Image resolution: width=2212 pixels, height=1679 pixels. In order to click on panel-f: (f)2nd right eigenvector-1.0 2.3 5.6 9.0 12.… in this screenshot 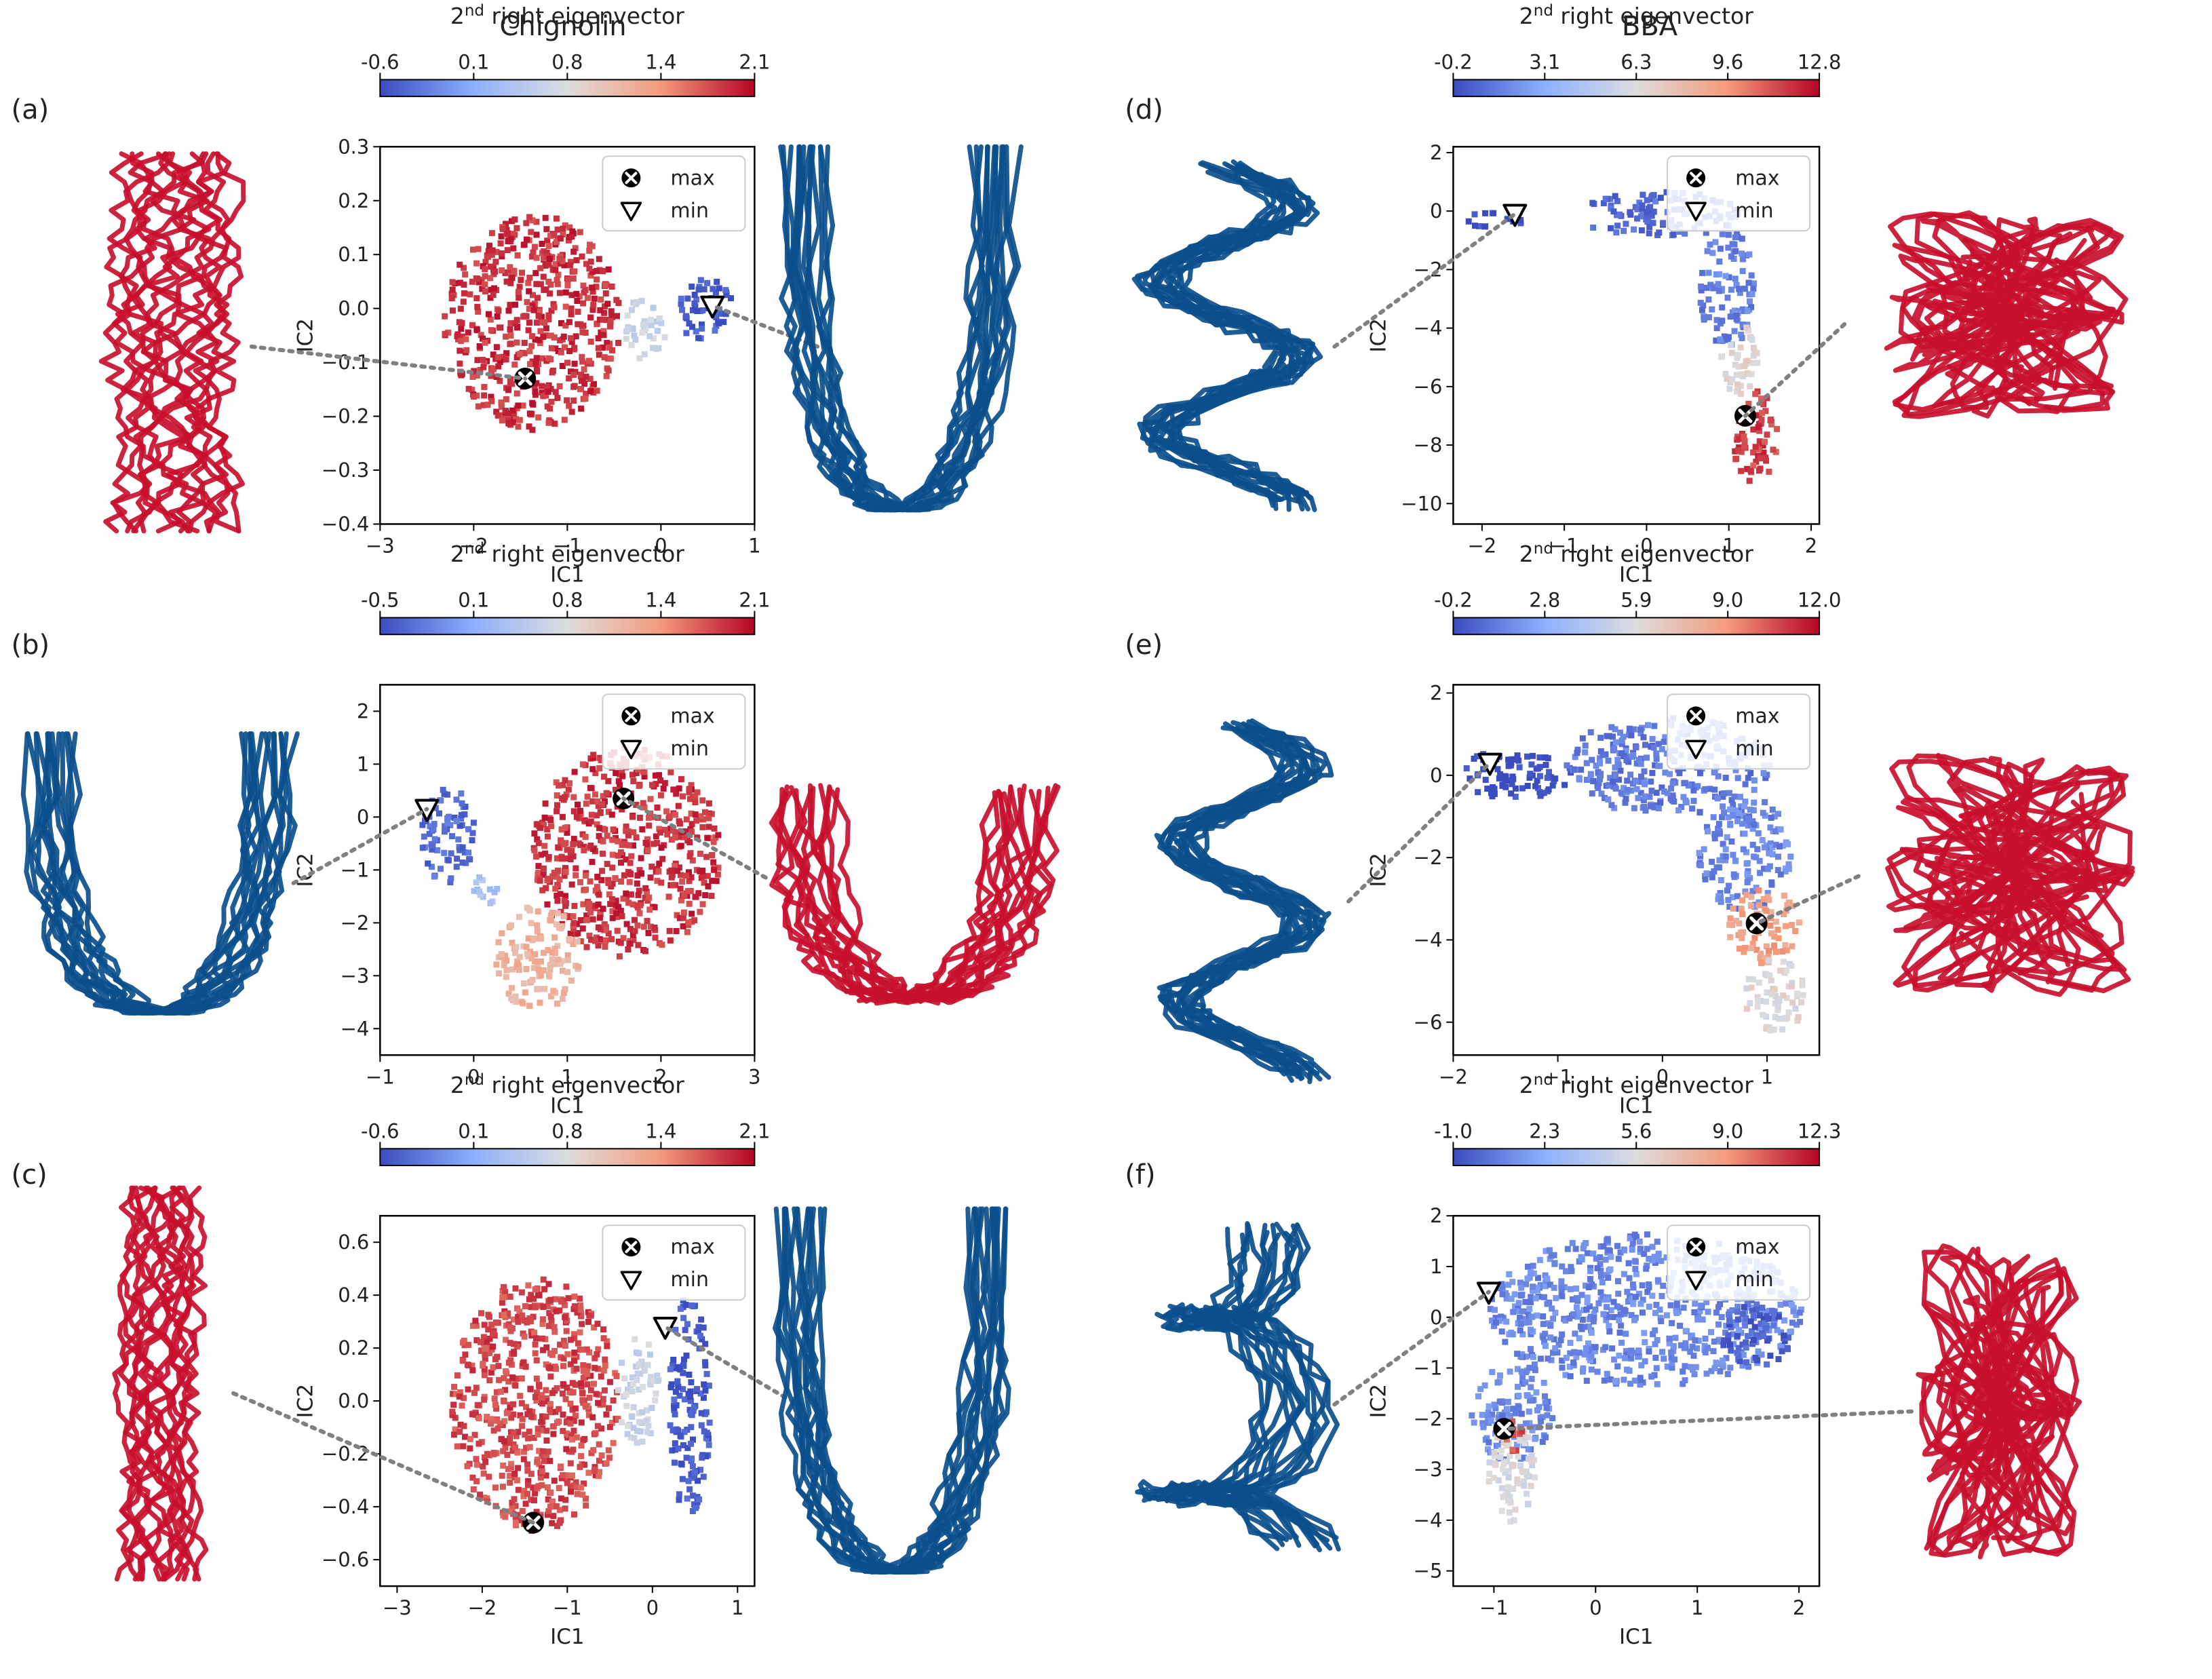, I will do `click(1520, 1360)`.